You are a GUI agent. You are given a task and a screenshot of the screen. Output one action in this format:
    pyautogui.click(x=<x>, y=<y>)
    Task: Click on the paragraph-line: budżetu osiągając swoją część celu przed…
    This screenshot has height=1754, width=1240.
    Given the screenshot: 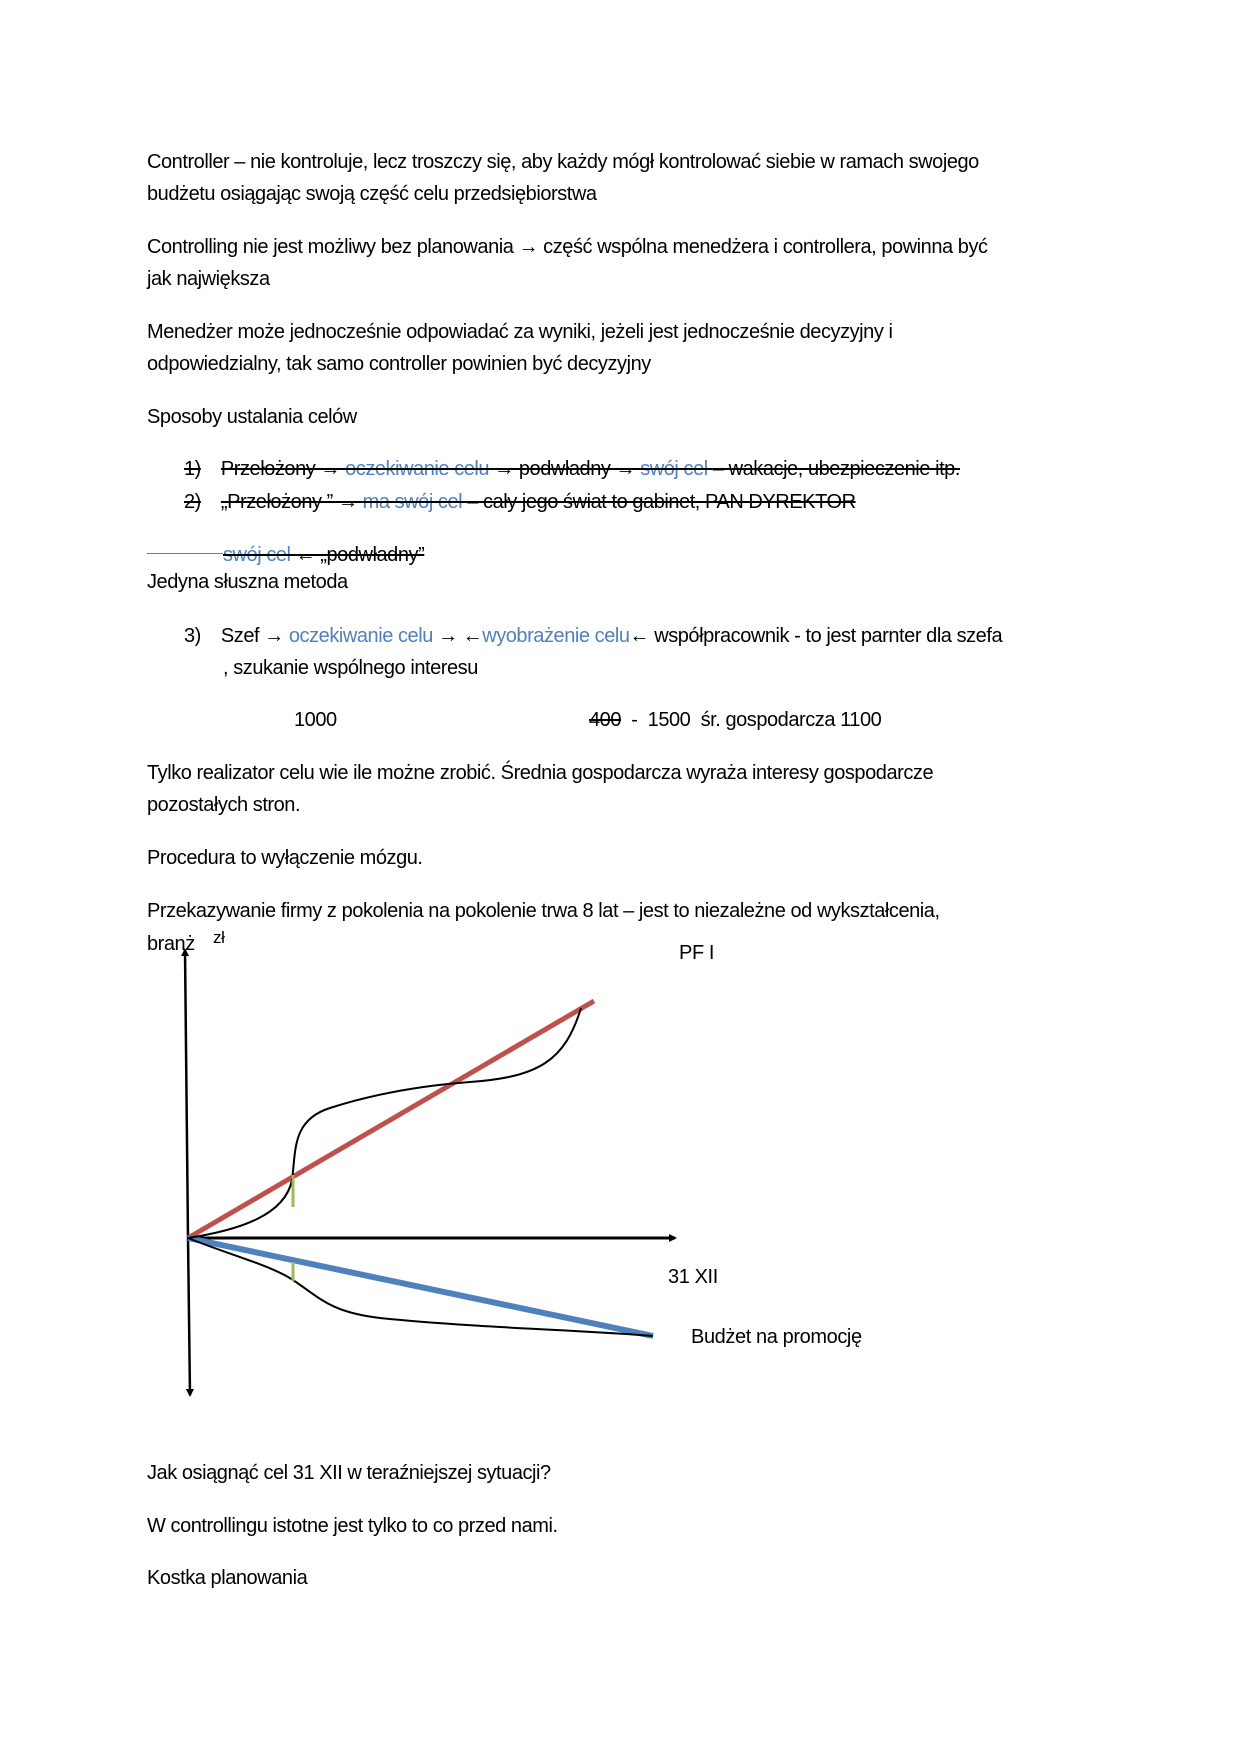 What is the action you would take?
    pyautogui.click(x=372, y=194)
    